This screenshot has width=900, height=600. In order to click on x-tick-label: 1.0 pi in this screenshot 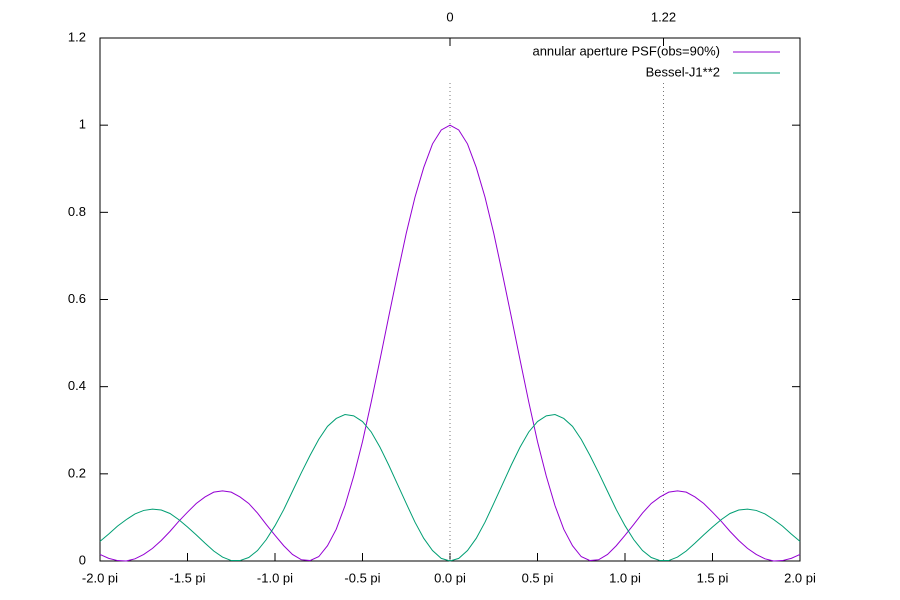, I will do `click(625, 577)`.